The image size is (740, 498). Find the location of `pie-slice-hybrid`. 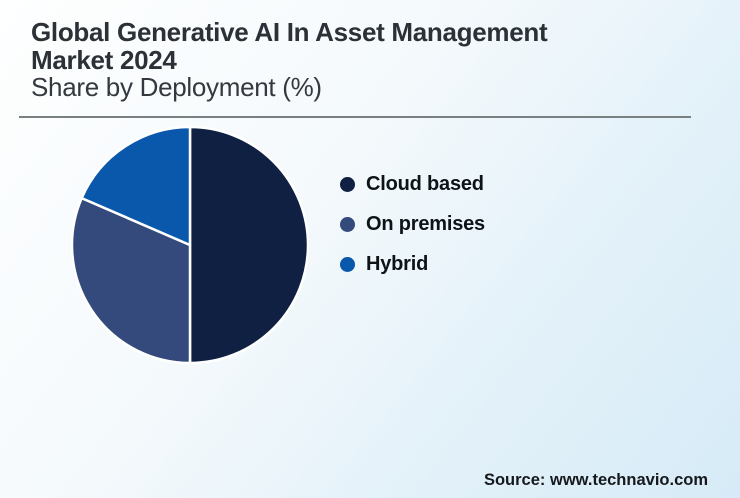

pie-slice-hybrid is located at coordinates (136, 186).